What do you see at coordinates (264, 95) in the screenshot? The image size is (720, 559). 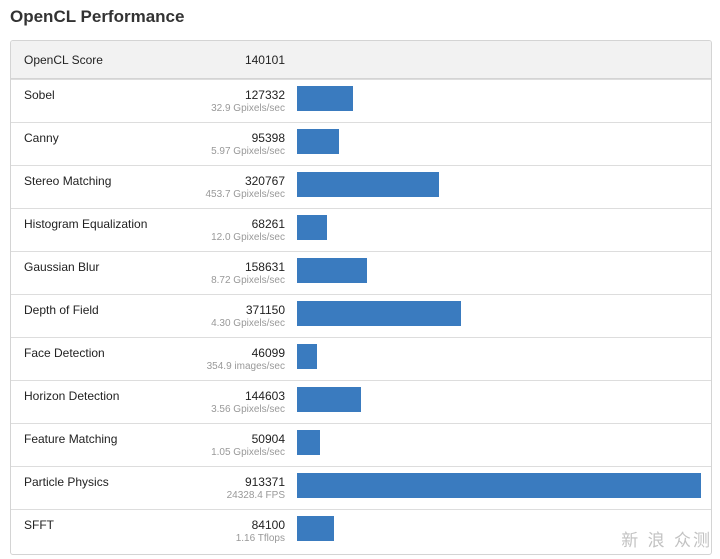 I see `workload-score: 127332` at bounding box center [264, 95].